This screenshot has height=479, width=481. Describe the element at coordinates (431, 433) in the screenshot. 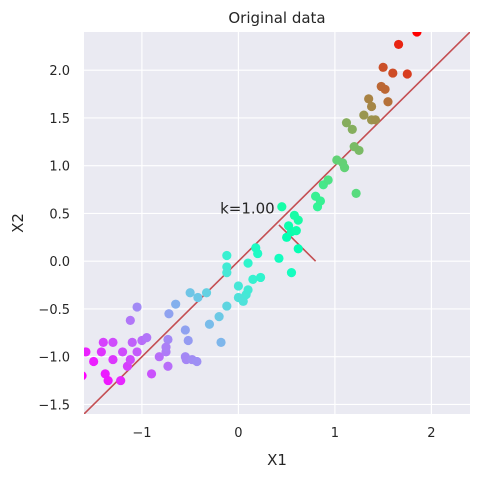

I see `x-tick-label: 2` at that location.